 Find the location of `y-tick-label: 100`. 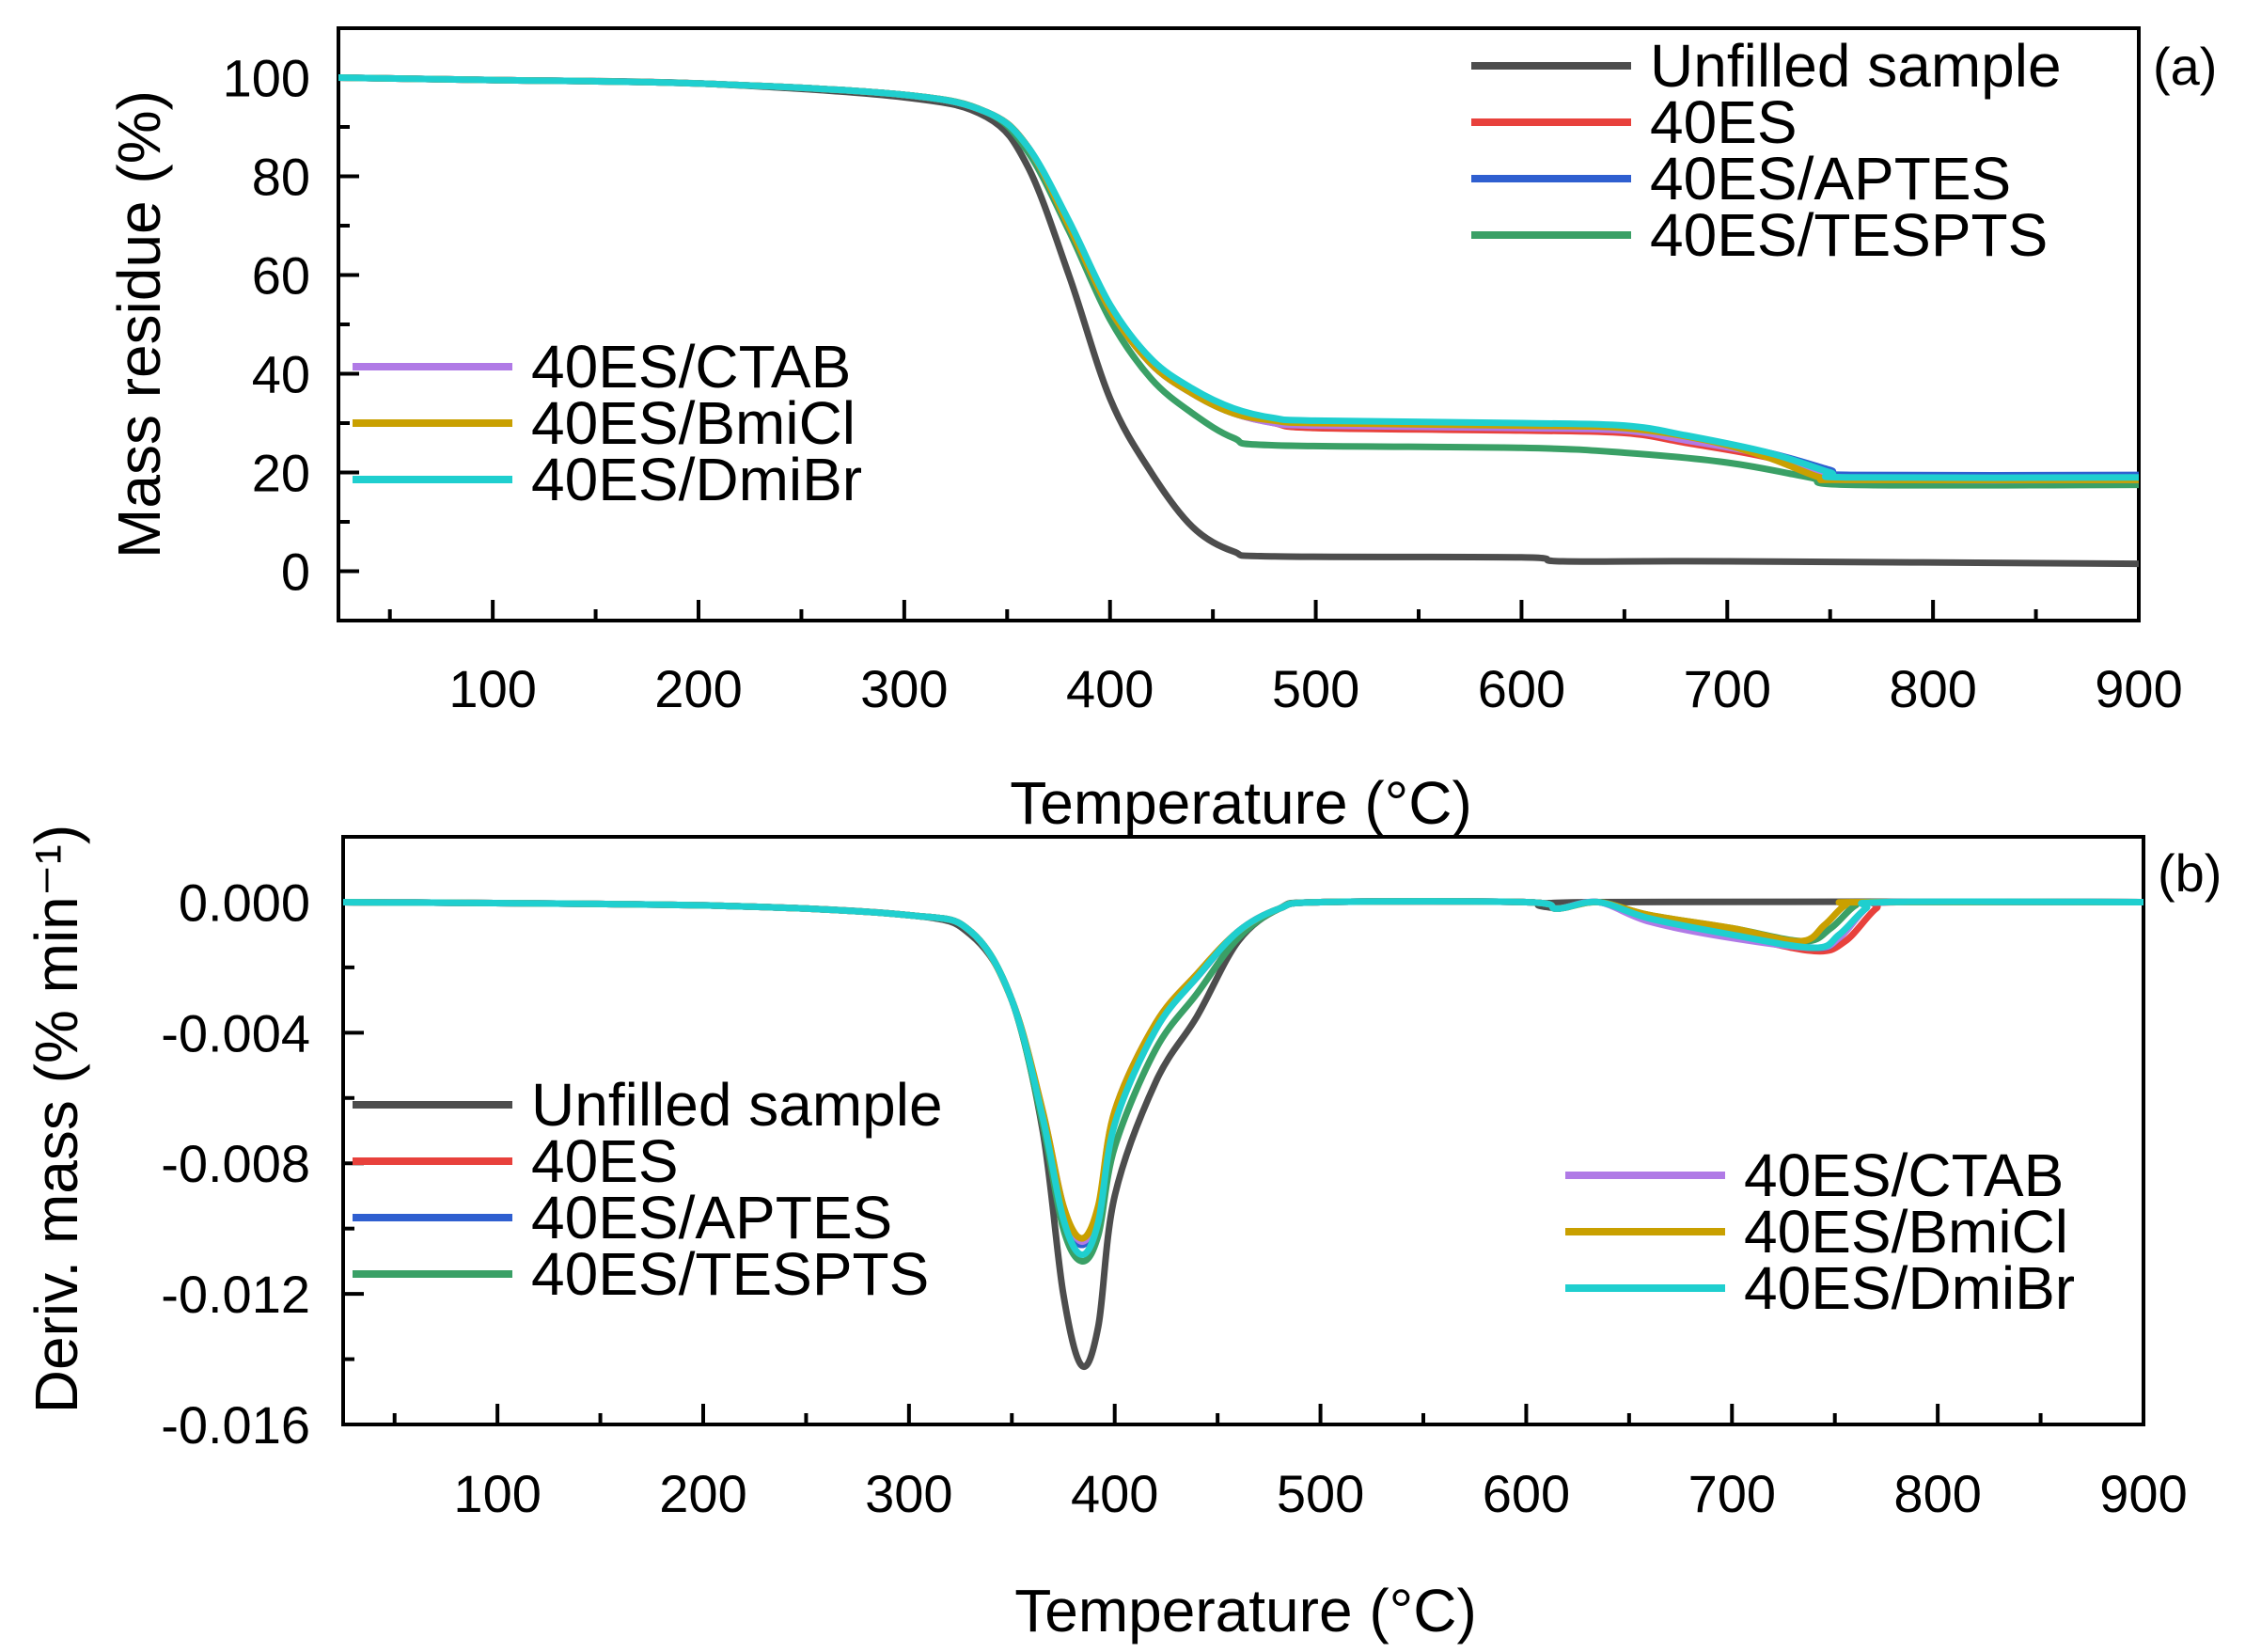

y-tick-label: 100 is located at coordinates (267, 79).